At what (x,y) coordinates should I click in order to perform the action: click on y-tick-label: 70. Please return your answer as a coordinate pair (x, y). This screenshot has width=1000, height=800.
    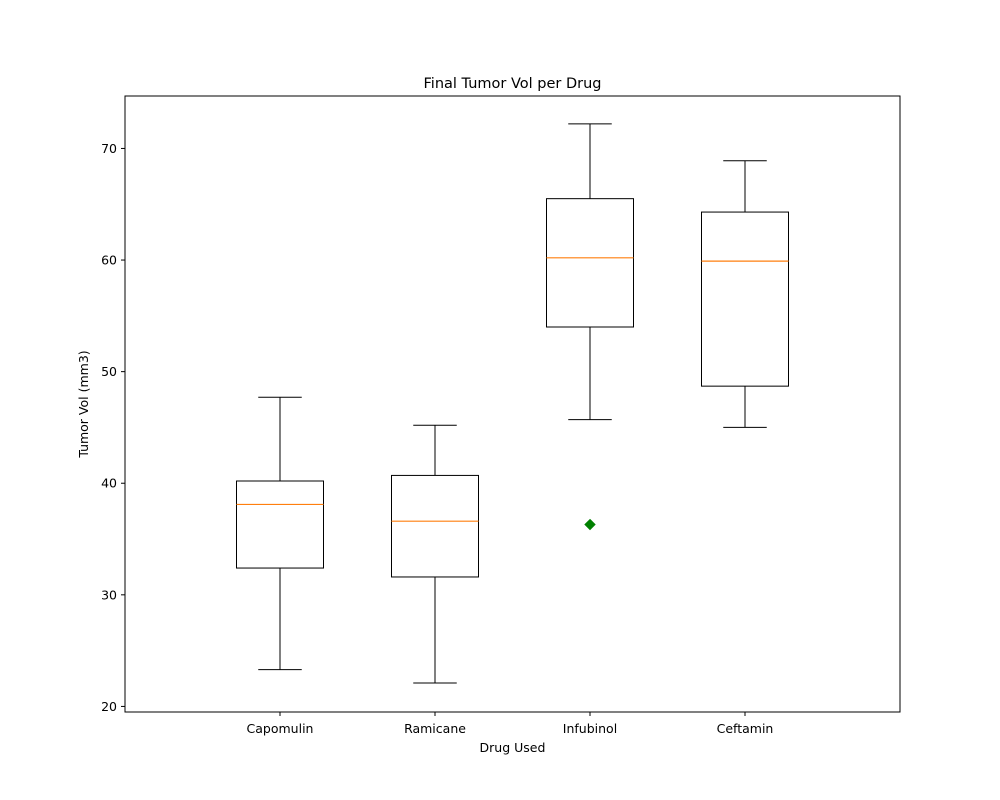
    Looking at the image, I should click on (109, 148).